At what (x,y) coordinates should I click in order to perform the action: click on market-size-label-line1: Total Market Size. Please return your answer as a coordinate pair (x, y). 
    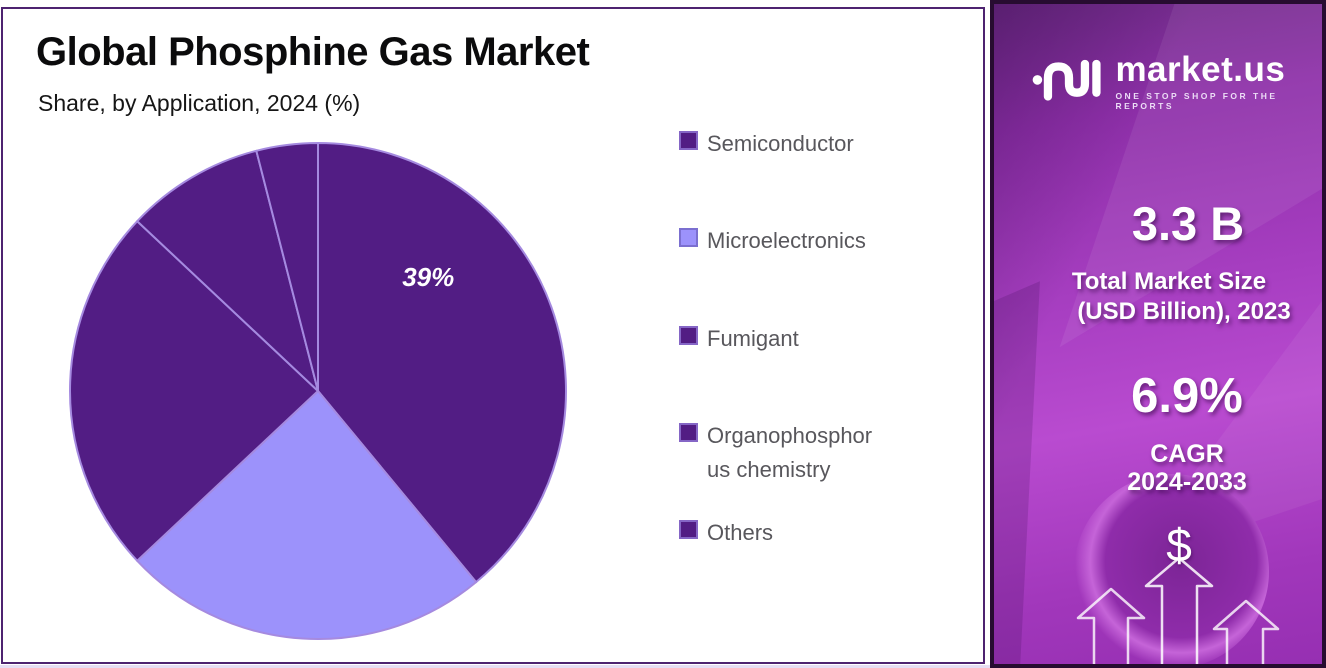
    Looking at the image, I should click on (1169, 281).